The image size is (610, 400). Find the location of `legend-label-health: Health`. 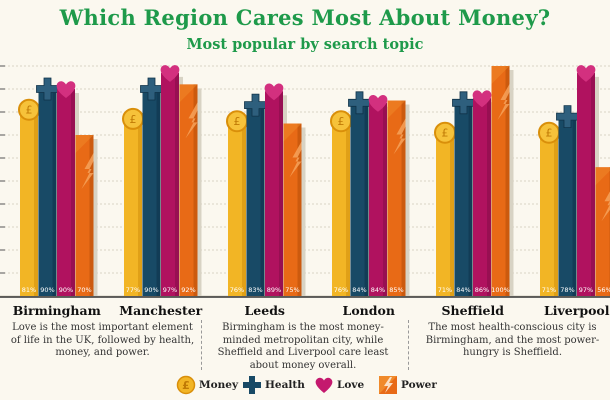

legend-label-health: Health is located at coordinates (285, 385).